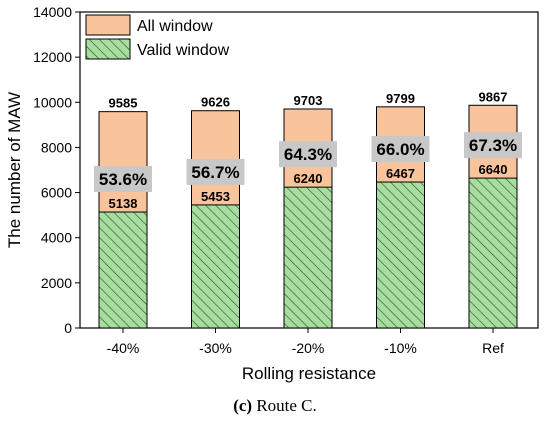 The height and width of the screenshot is (426, 550). I want to click on legend-swatch-valid-window, so click(108, 49).